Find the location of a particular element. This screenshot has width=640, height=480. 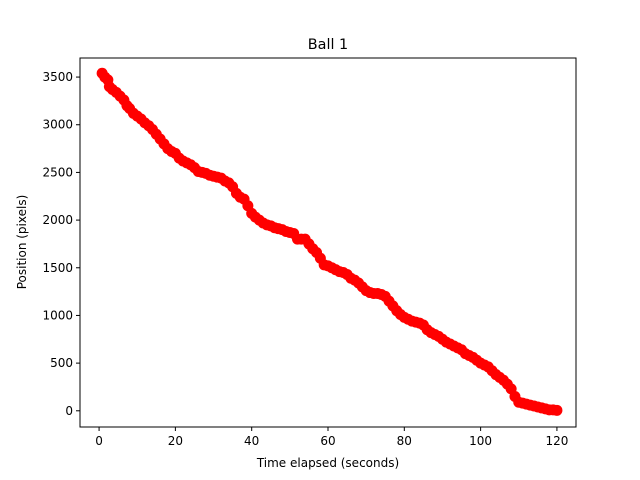

x-axis-label: Time elapsed (seconds) is located at coordinates (327, 463).